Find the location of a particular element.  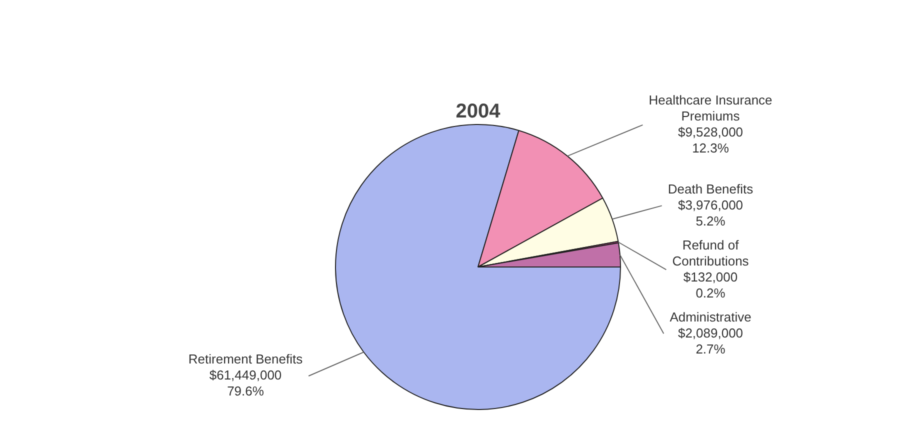

data-label: $61,449,000 79.6% is located at coordinates (245, 383).